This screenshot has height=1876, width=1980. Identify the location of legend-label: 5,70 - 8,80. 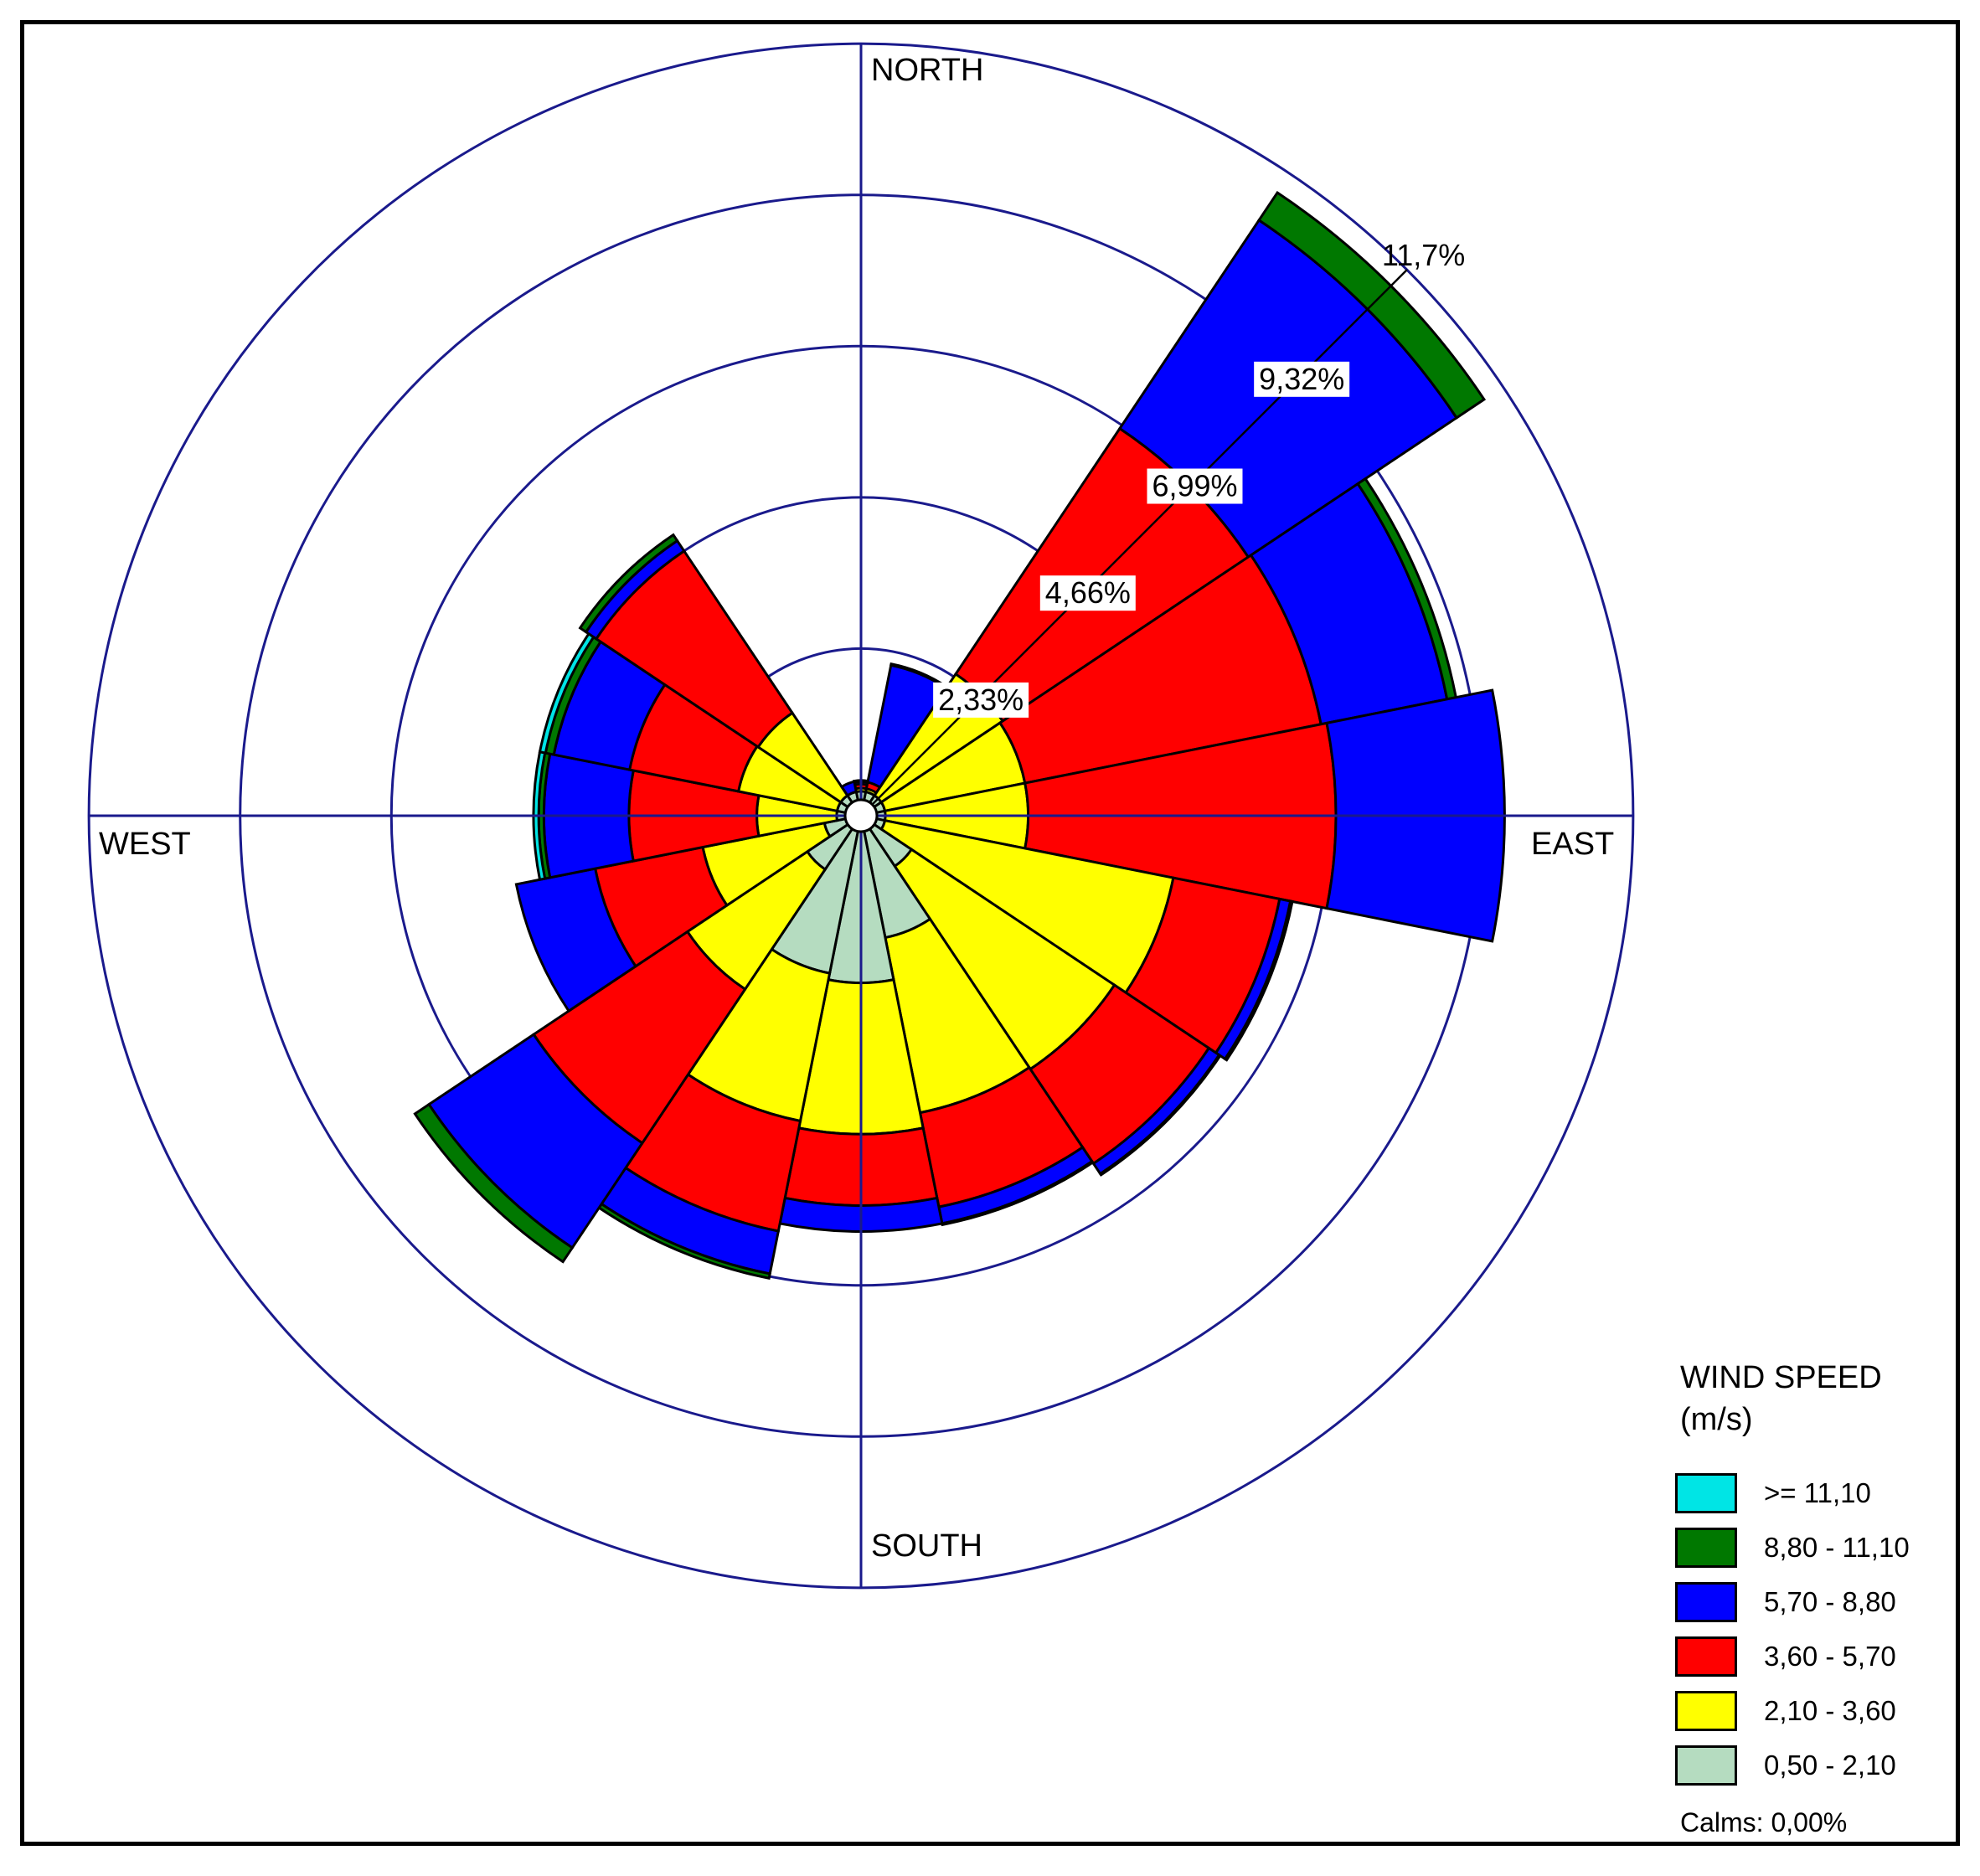
(1830, 1601).